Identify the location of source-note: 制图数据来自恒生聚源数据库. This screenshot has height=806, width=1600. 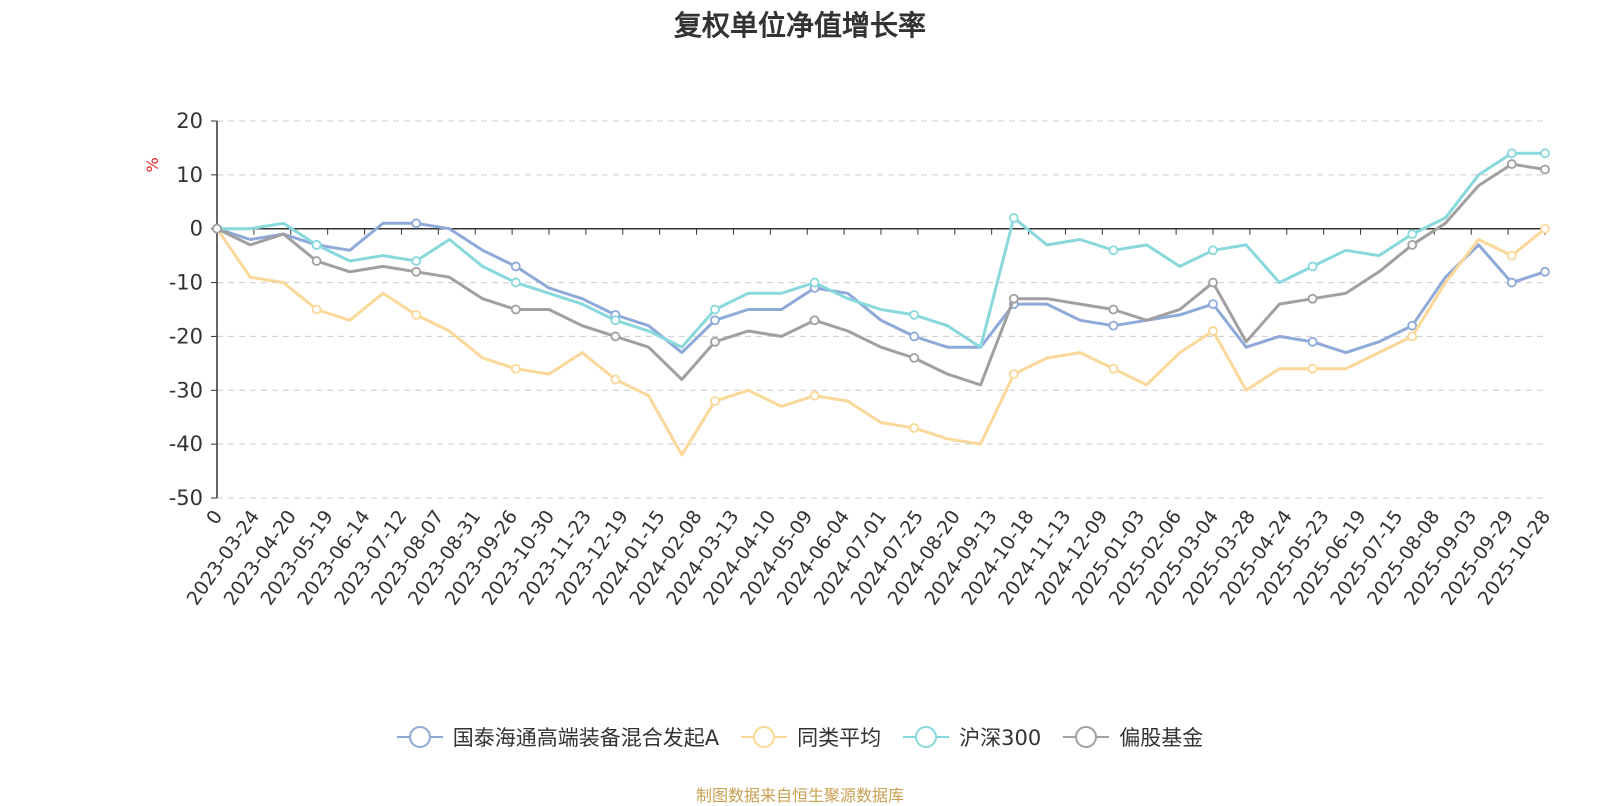
(799, 795).